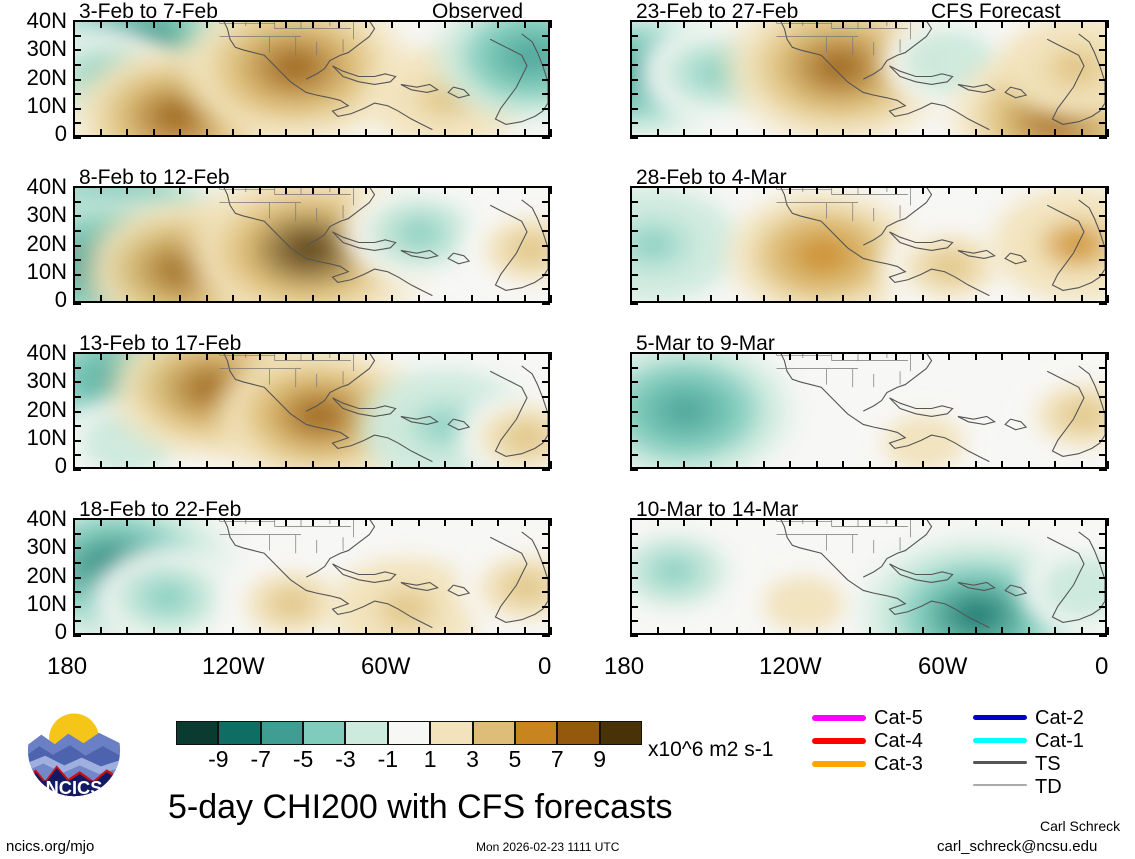 Image resolution: width=1135 pixels, height=859 pixels. What do you see at coordinates (430, 759) in the screenshot?
I see `colorbar-tick-1: 1` at bounding box center [430, 759].